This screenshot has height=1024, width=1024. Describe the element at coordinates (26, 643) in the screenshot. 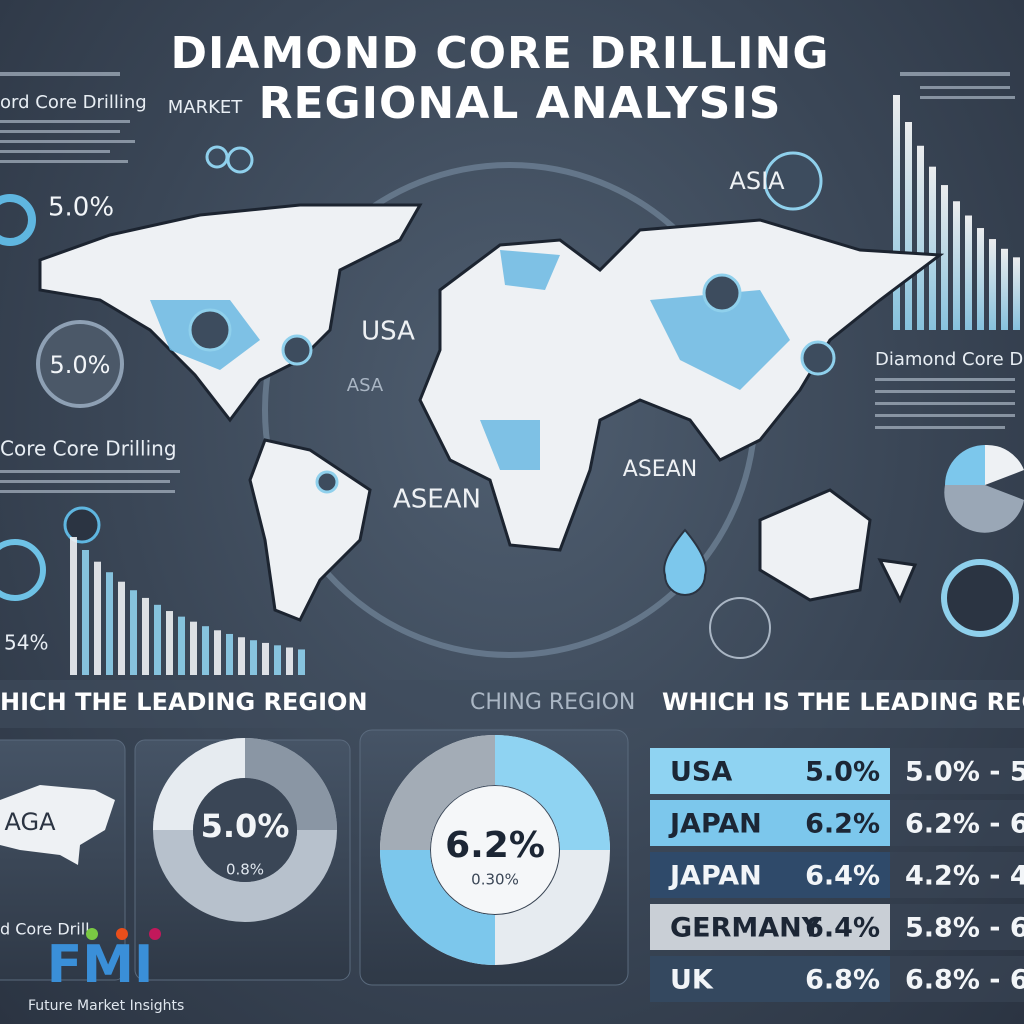

I see `stat: 54%` at that location.